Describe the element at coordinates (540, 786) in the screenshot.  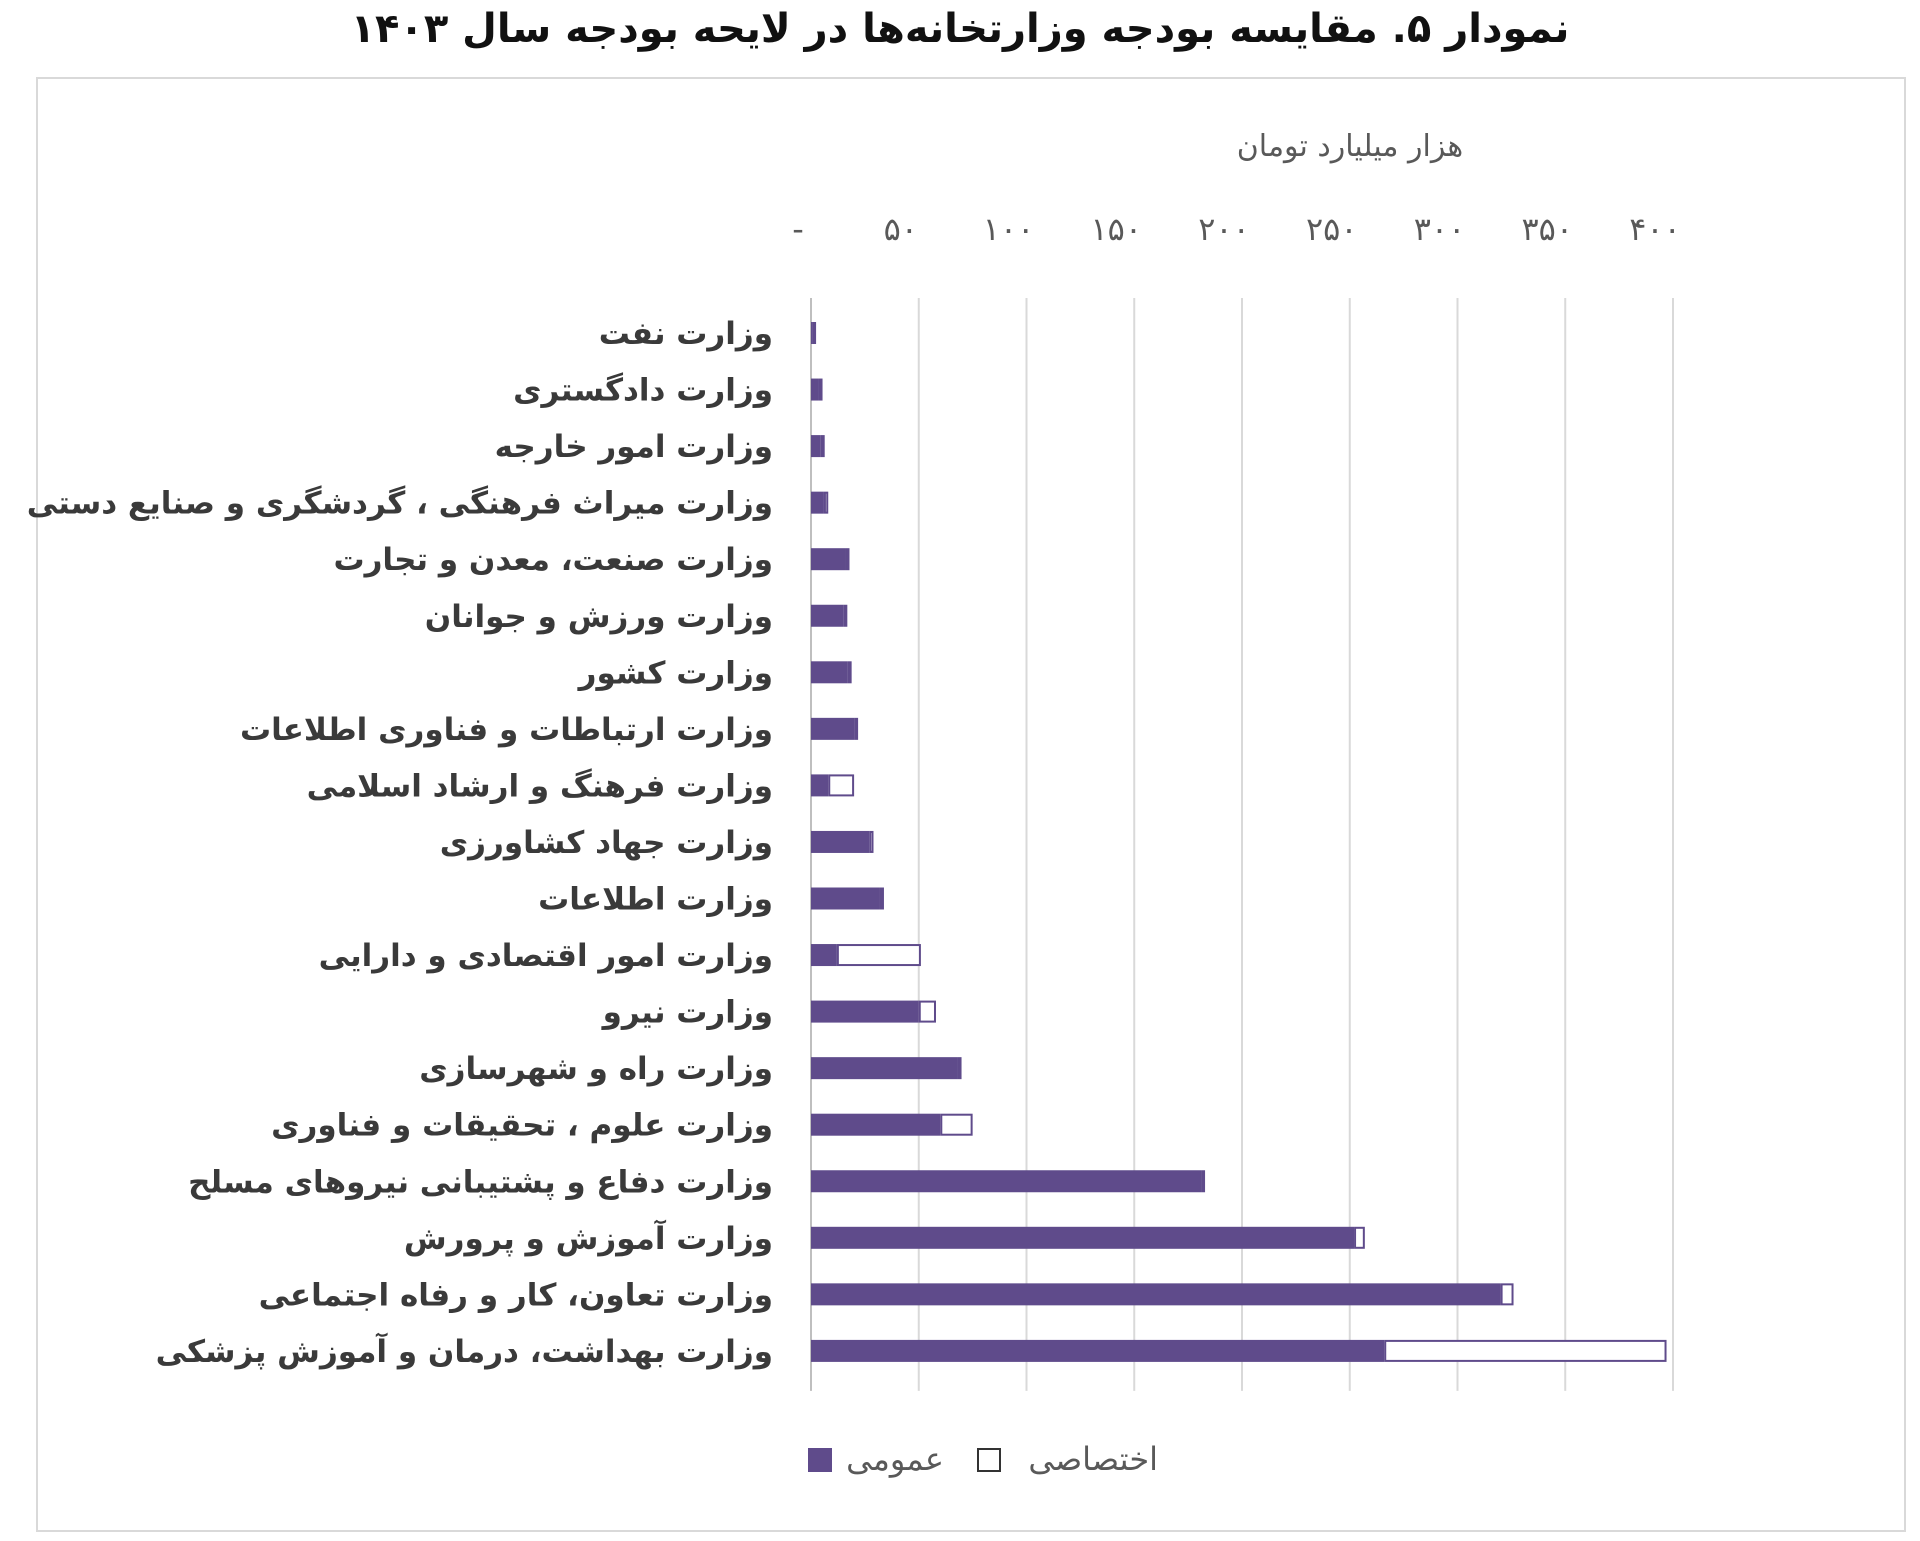
I see `category-label: وزارت فرهنگ و ارشاد اسلامی` at that location.